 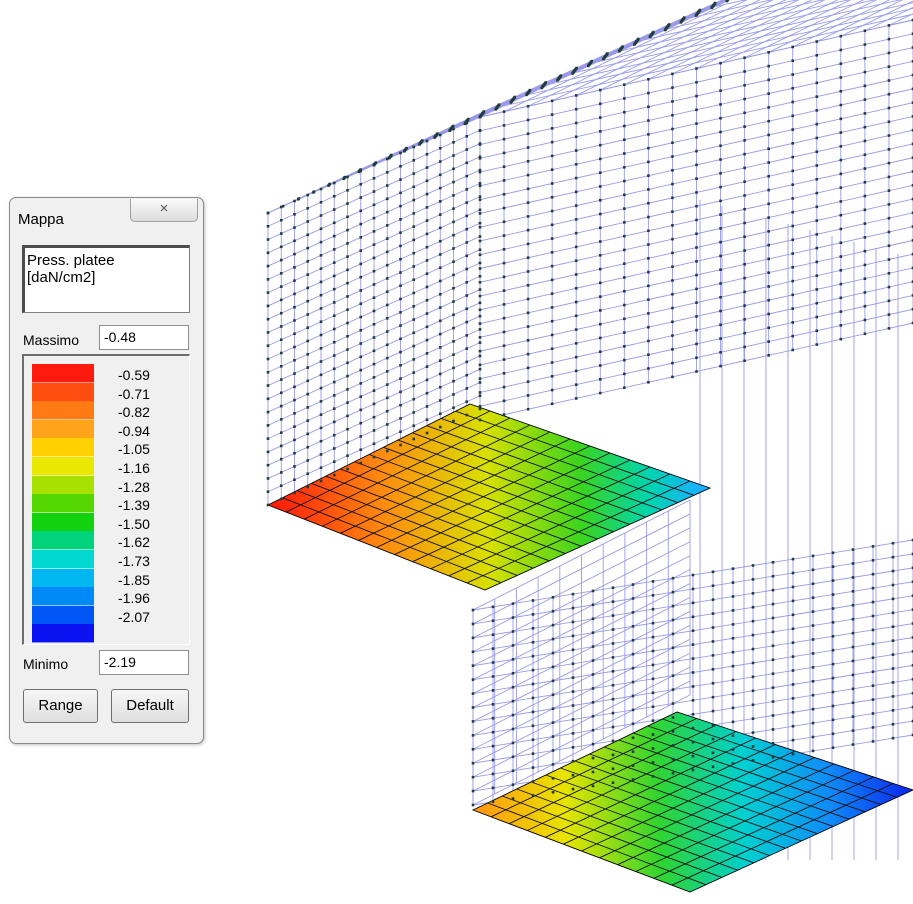 I want to click on close-button: ×, so click(x=164, y=210).